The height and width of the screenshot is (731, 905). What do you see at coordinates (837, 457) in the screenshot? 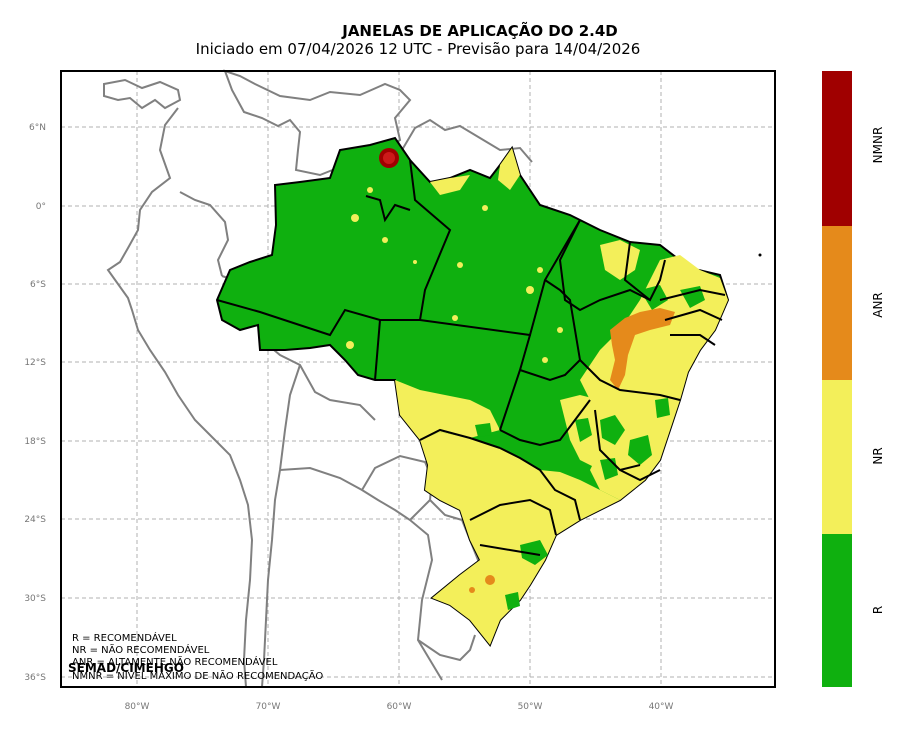
I see `colorbar-segment-nr` at bounding box center [837, 457].